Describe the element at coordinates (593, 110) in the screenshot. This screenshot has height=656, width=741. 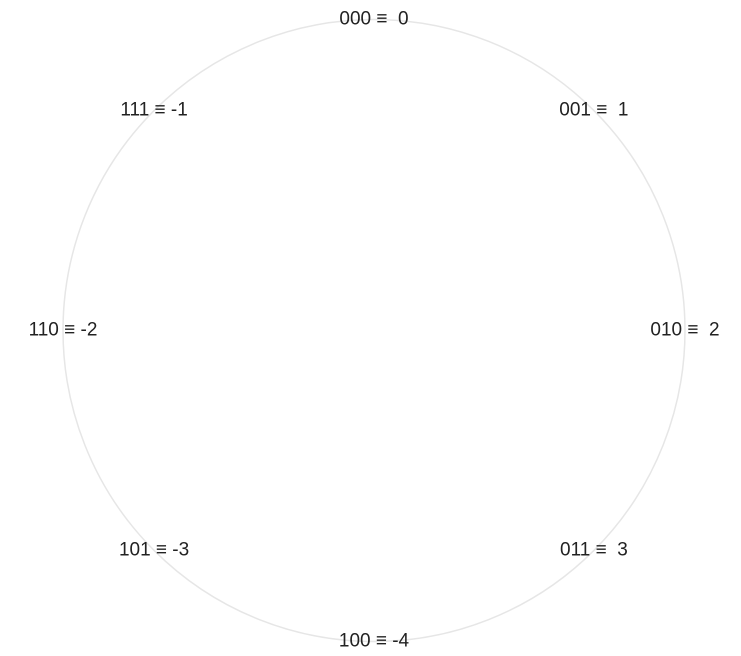
I see `node-label: 001 ≡ 1` at that location.